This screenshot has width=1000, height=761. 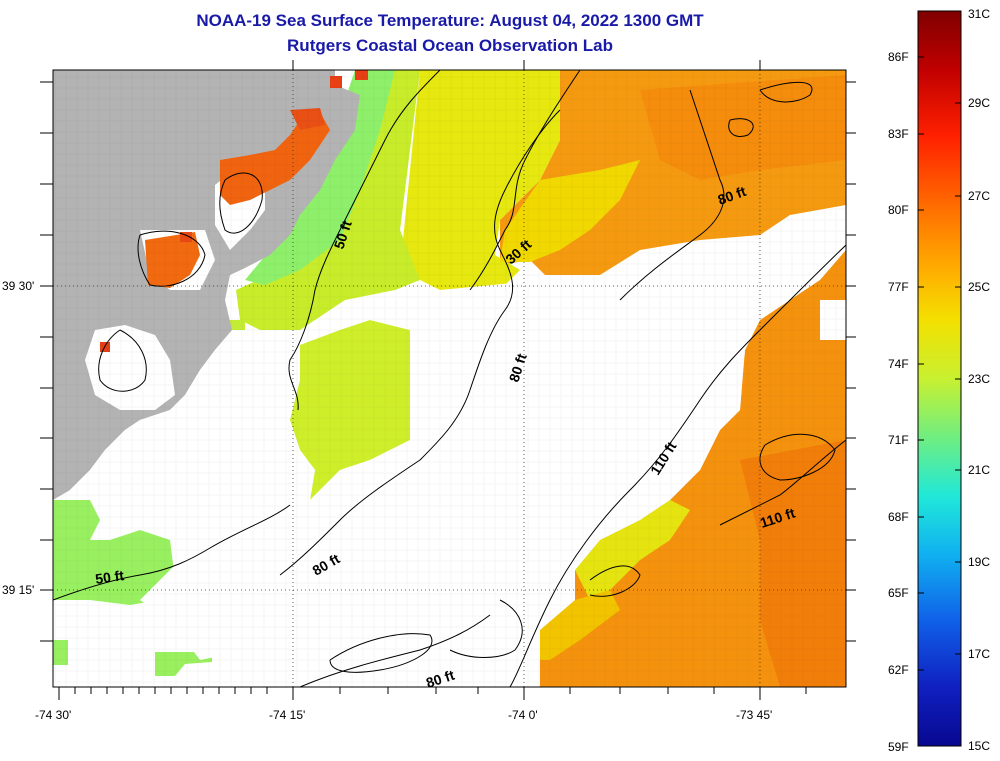 I want to click on scale-label-17c: 17C, so click(x=979, y=654).